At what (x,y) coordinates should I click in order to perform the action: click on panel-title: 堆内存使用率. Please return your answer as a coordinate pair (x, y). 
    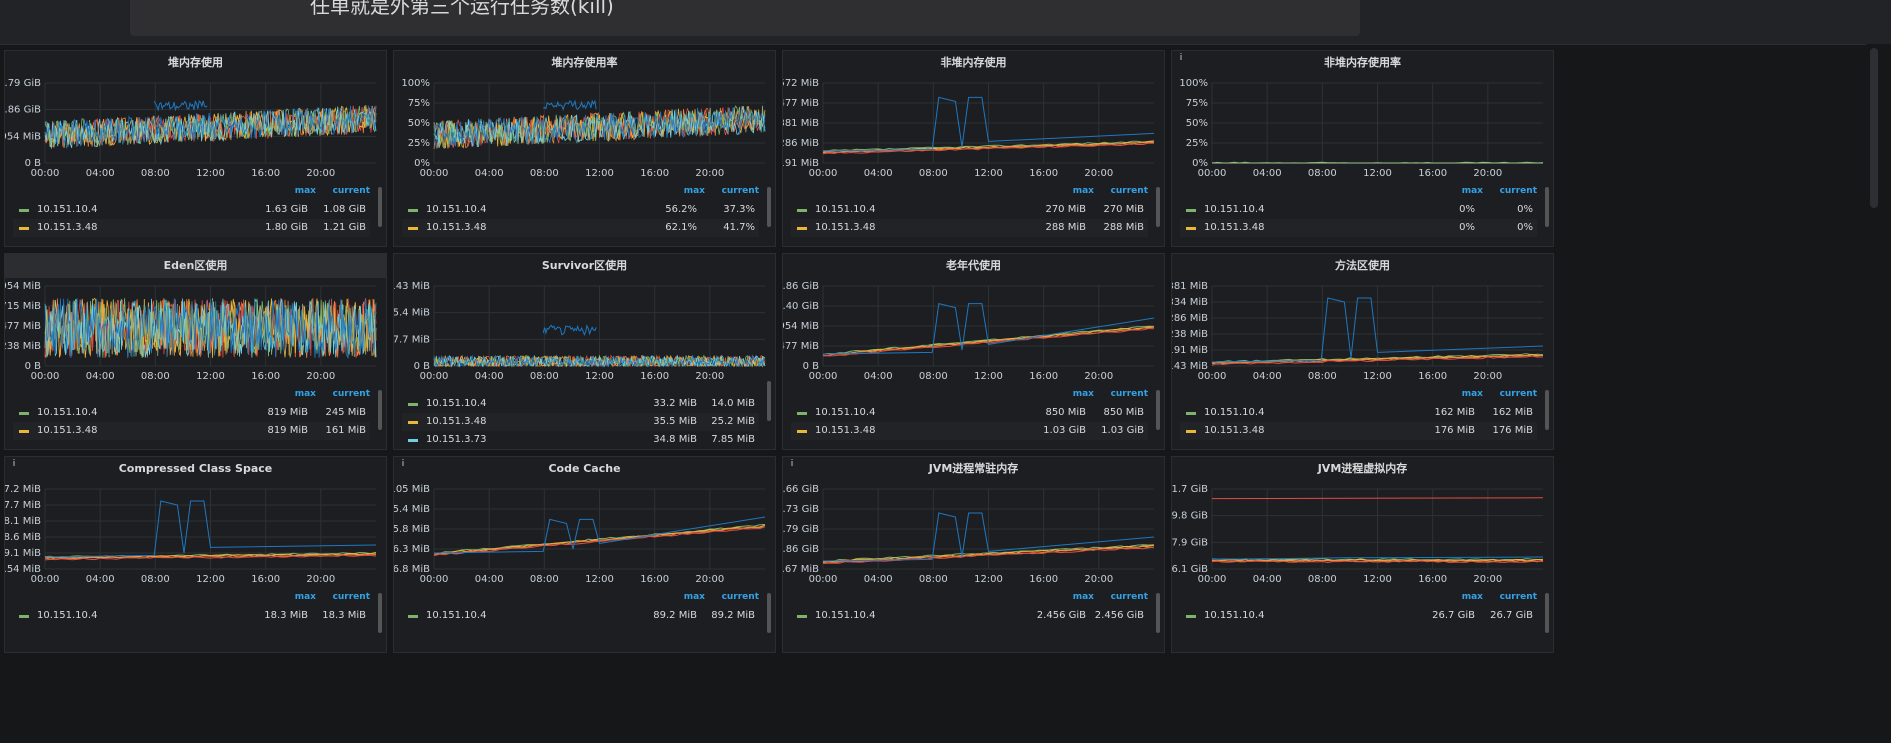
    Looking at the image, I should click on (584, 62).